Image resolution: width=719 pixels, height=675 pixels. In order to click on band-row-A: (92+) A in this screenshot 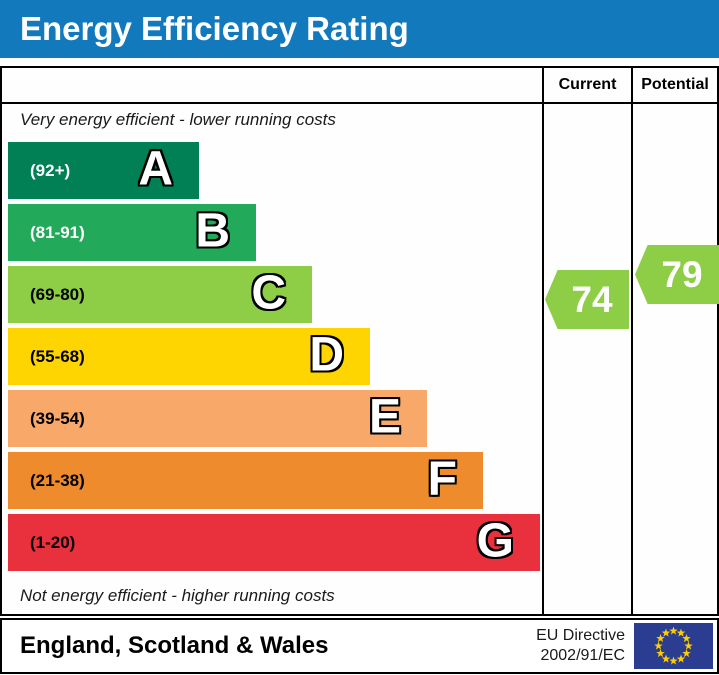, I will do `click(103, 170)`.